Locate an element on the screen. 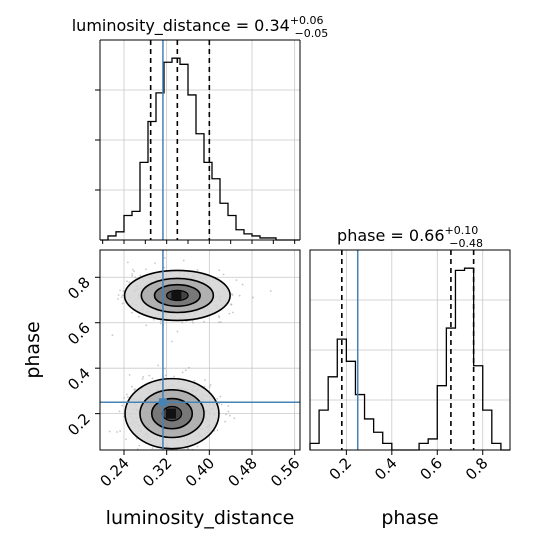 This screenshot has width=550, height=550. quantile-lines-bottom-right is located at coordinates (408, 350).